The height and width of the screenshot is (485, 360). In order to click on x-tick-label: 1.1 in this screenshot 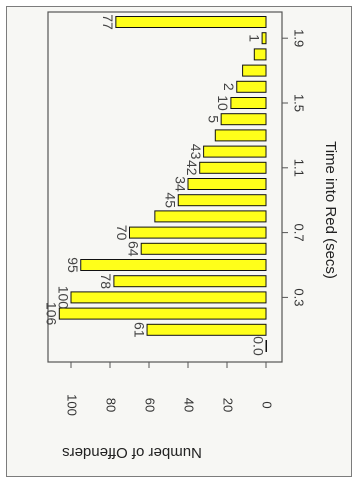, I will do `click(299, 168)`.